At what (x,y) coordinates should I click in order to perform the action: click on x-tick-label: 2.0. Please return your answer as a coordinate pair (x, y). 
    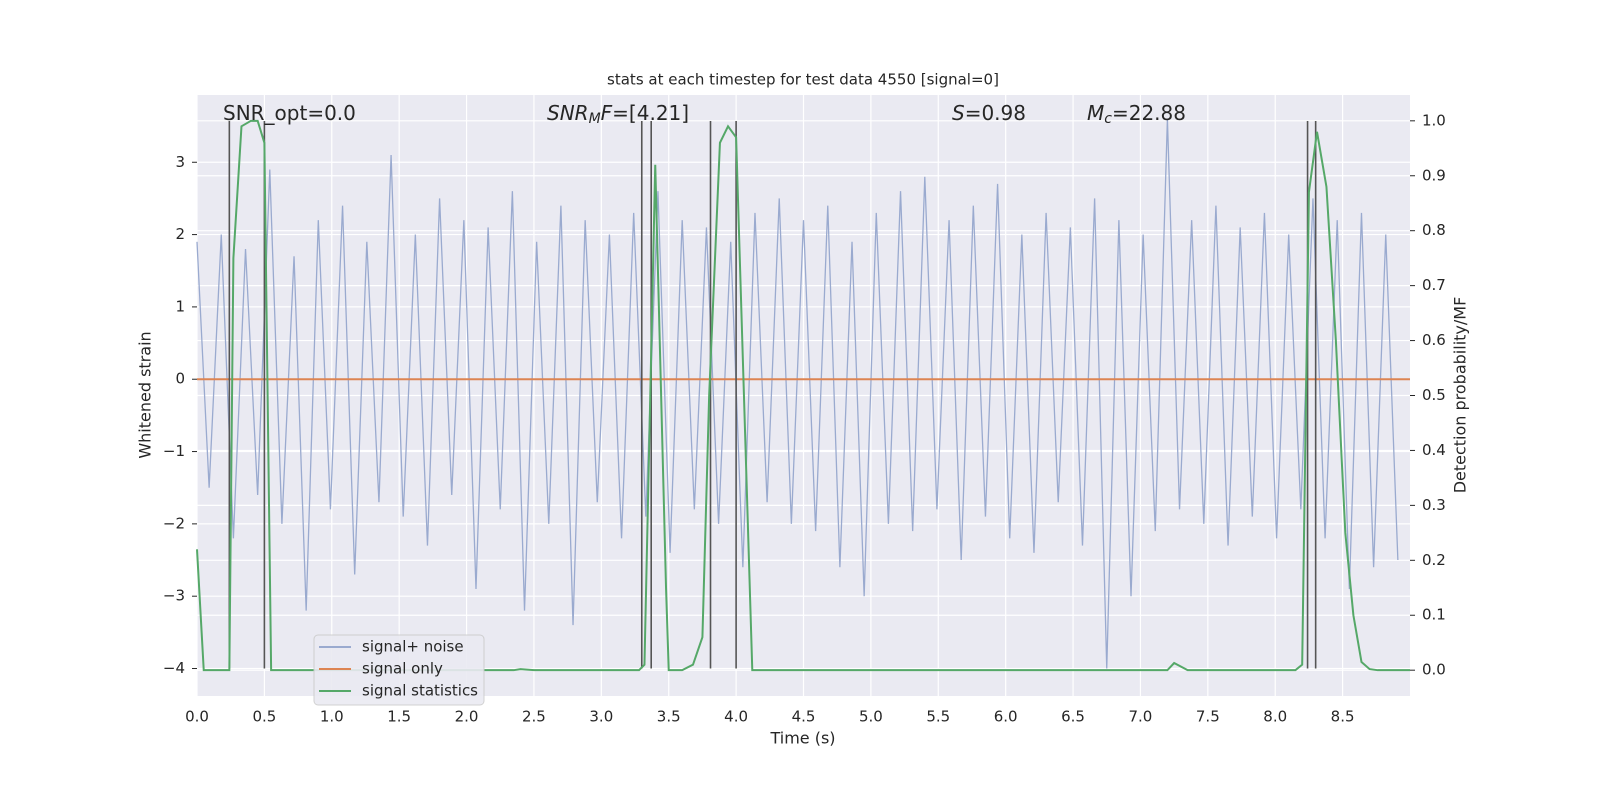
    Looking at the image, I should click on (467, 717).